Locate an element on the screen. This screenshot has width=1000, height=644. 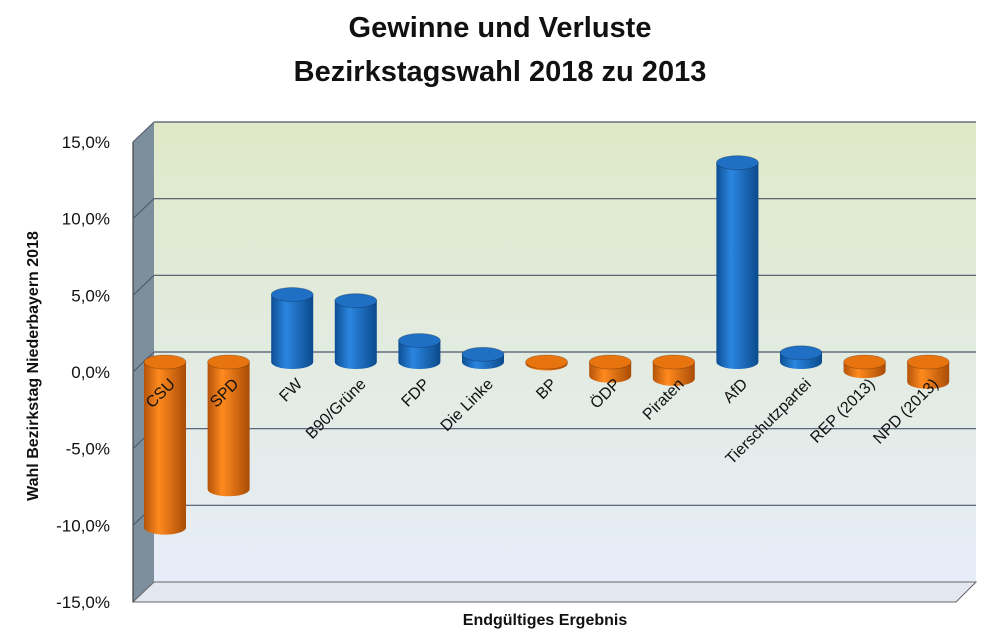
y-tick-label: 10,0% is located at coordinates (86, 219).